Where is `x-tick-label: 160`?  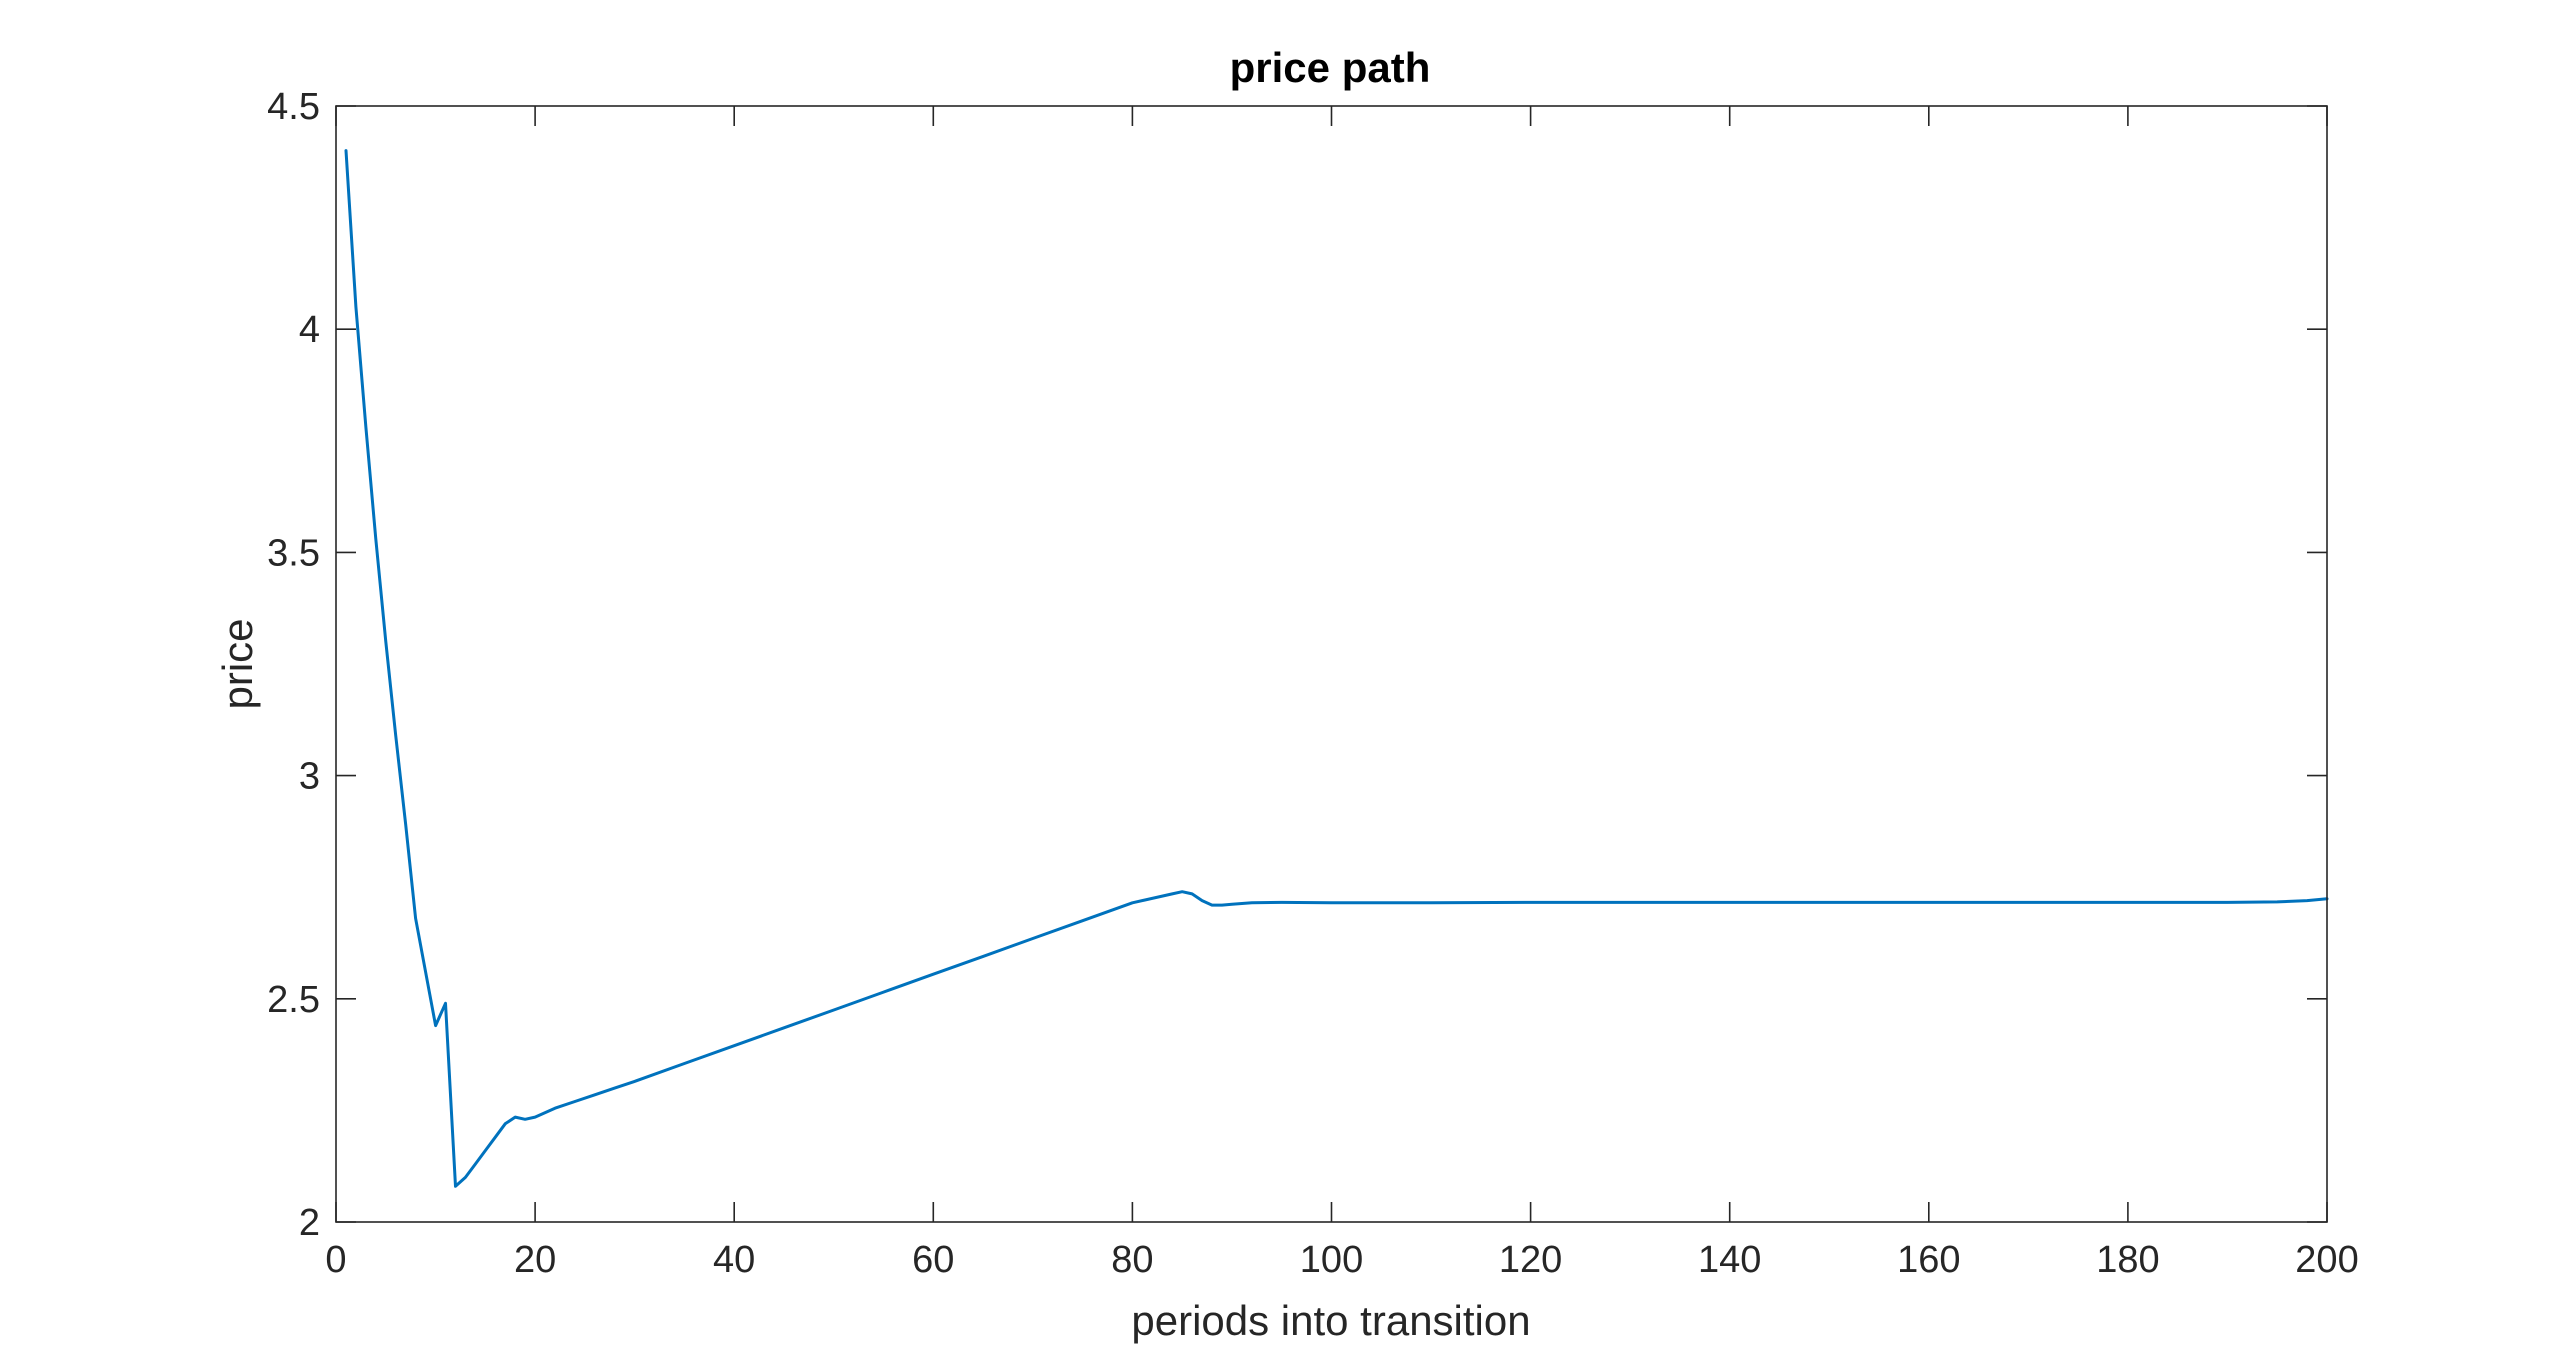 x-tick-label: 160 is located at coordinates (1928, 1260).